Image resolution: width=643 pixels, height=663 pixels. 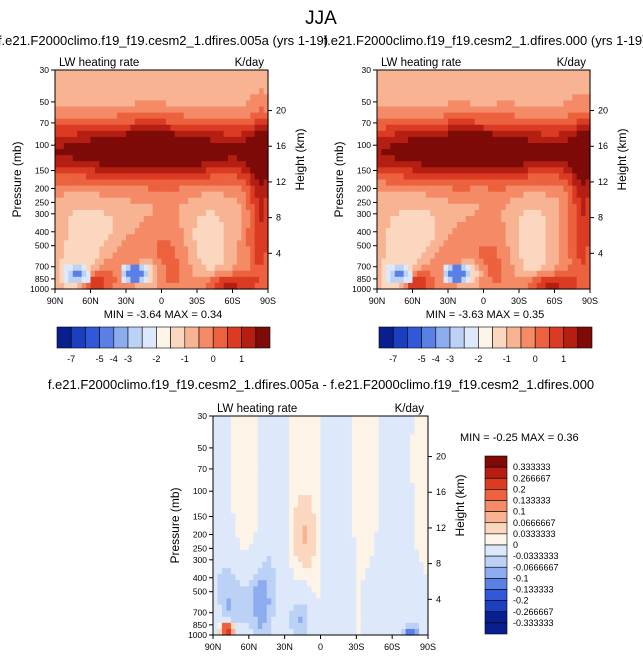 What do you see at coordinates (135, 337) in the screenshot?
I see `colorbar-box` at bounding box center [135, 337].